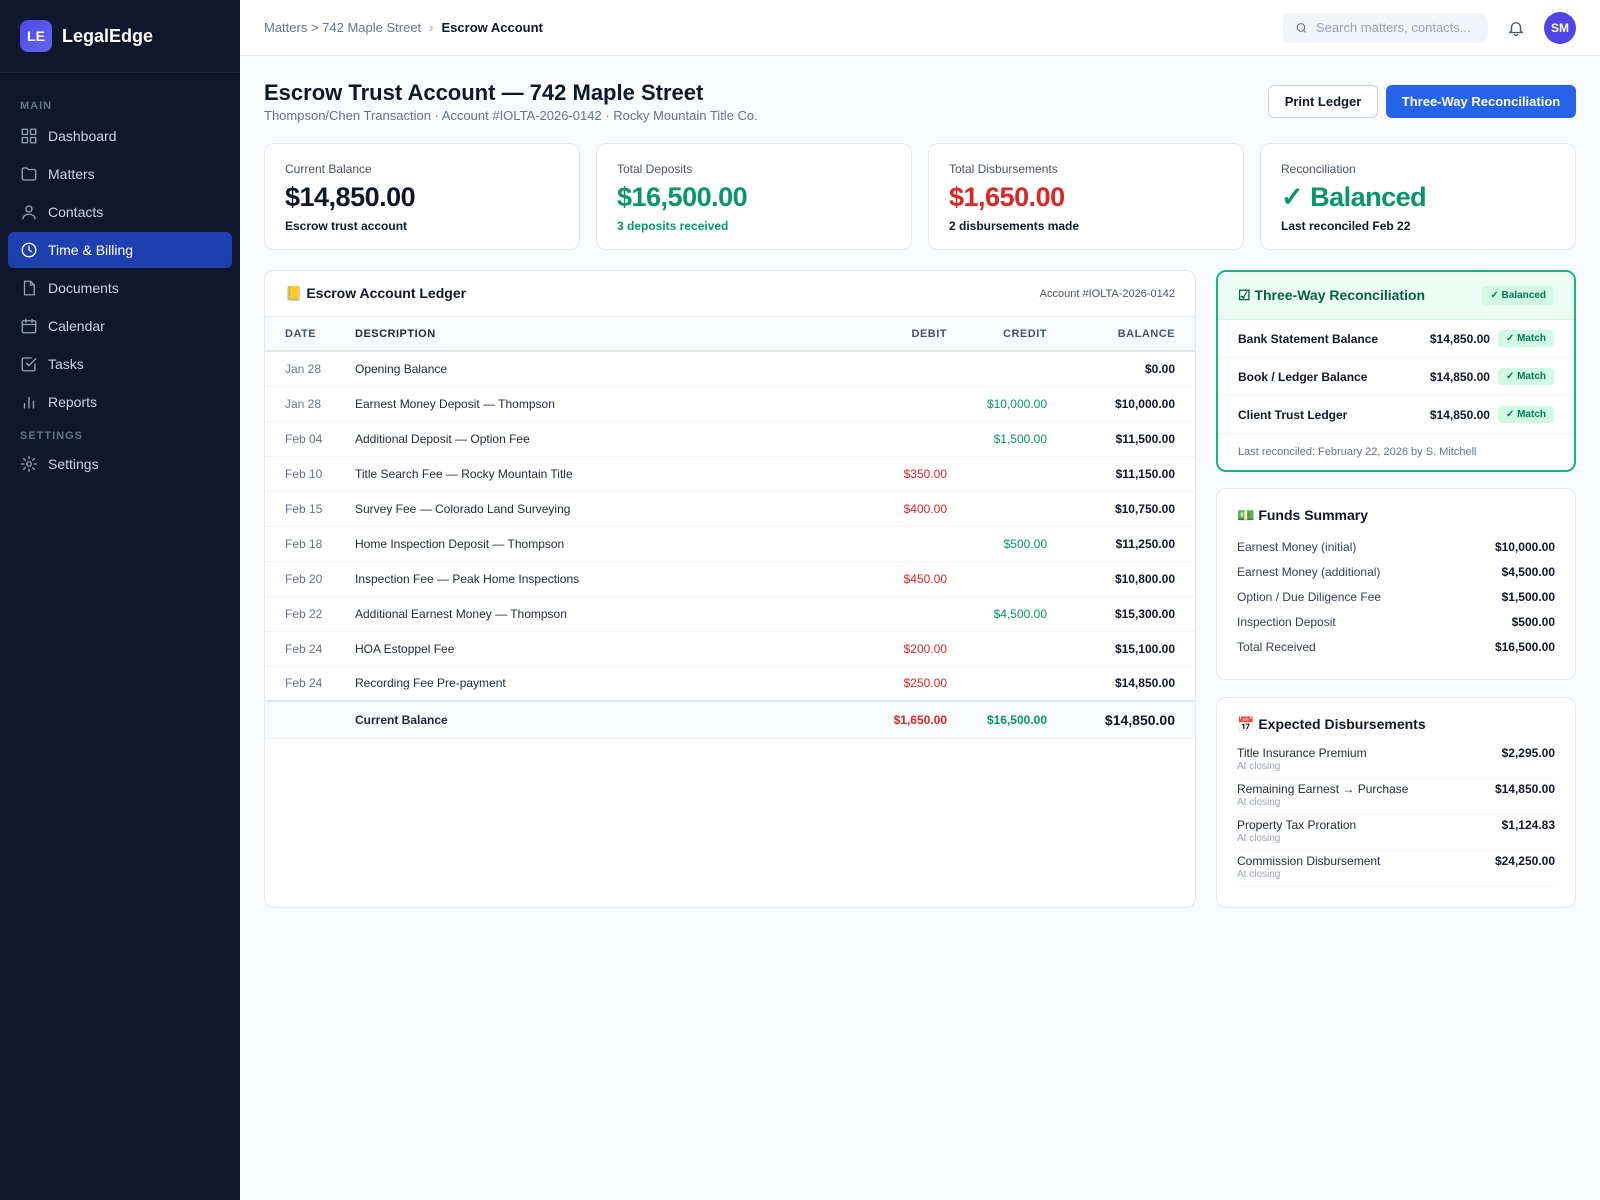  What do you see at coordinates (310, 649) in the screenshot?
I see `cell-date: Feb 24` at bounding box center [310, 649].